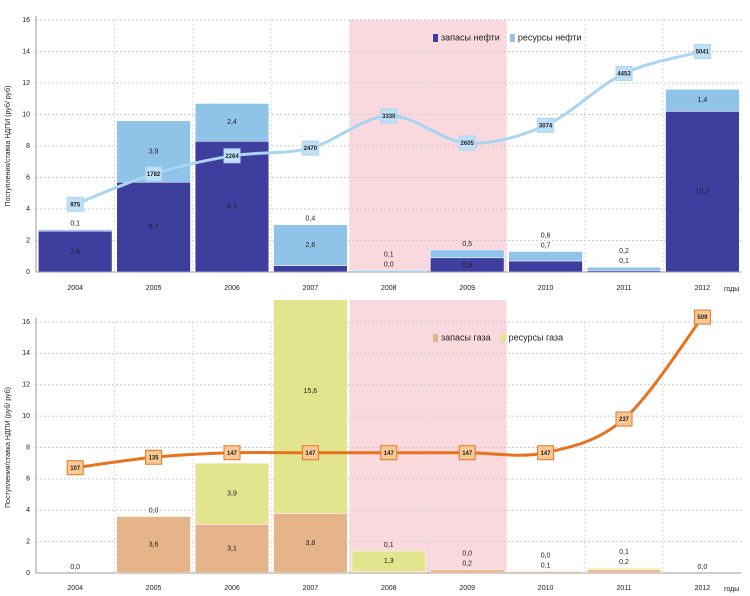 This screenshot has height=596, width=750. Describe the element at coordinates (232, 288) in the screenshot. I see `x-tick-label: 2006` at that location.